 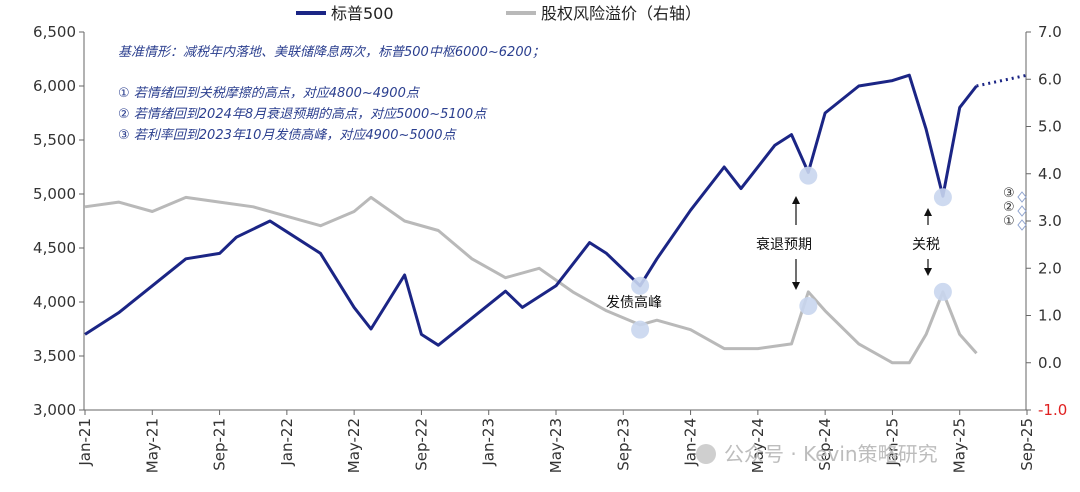 What do you see at coordinates (54, 302) in the screenshot?
I see `y-left-tick-label: 4,000` at bounding box center [54, 302].